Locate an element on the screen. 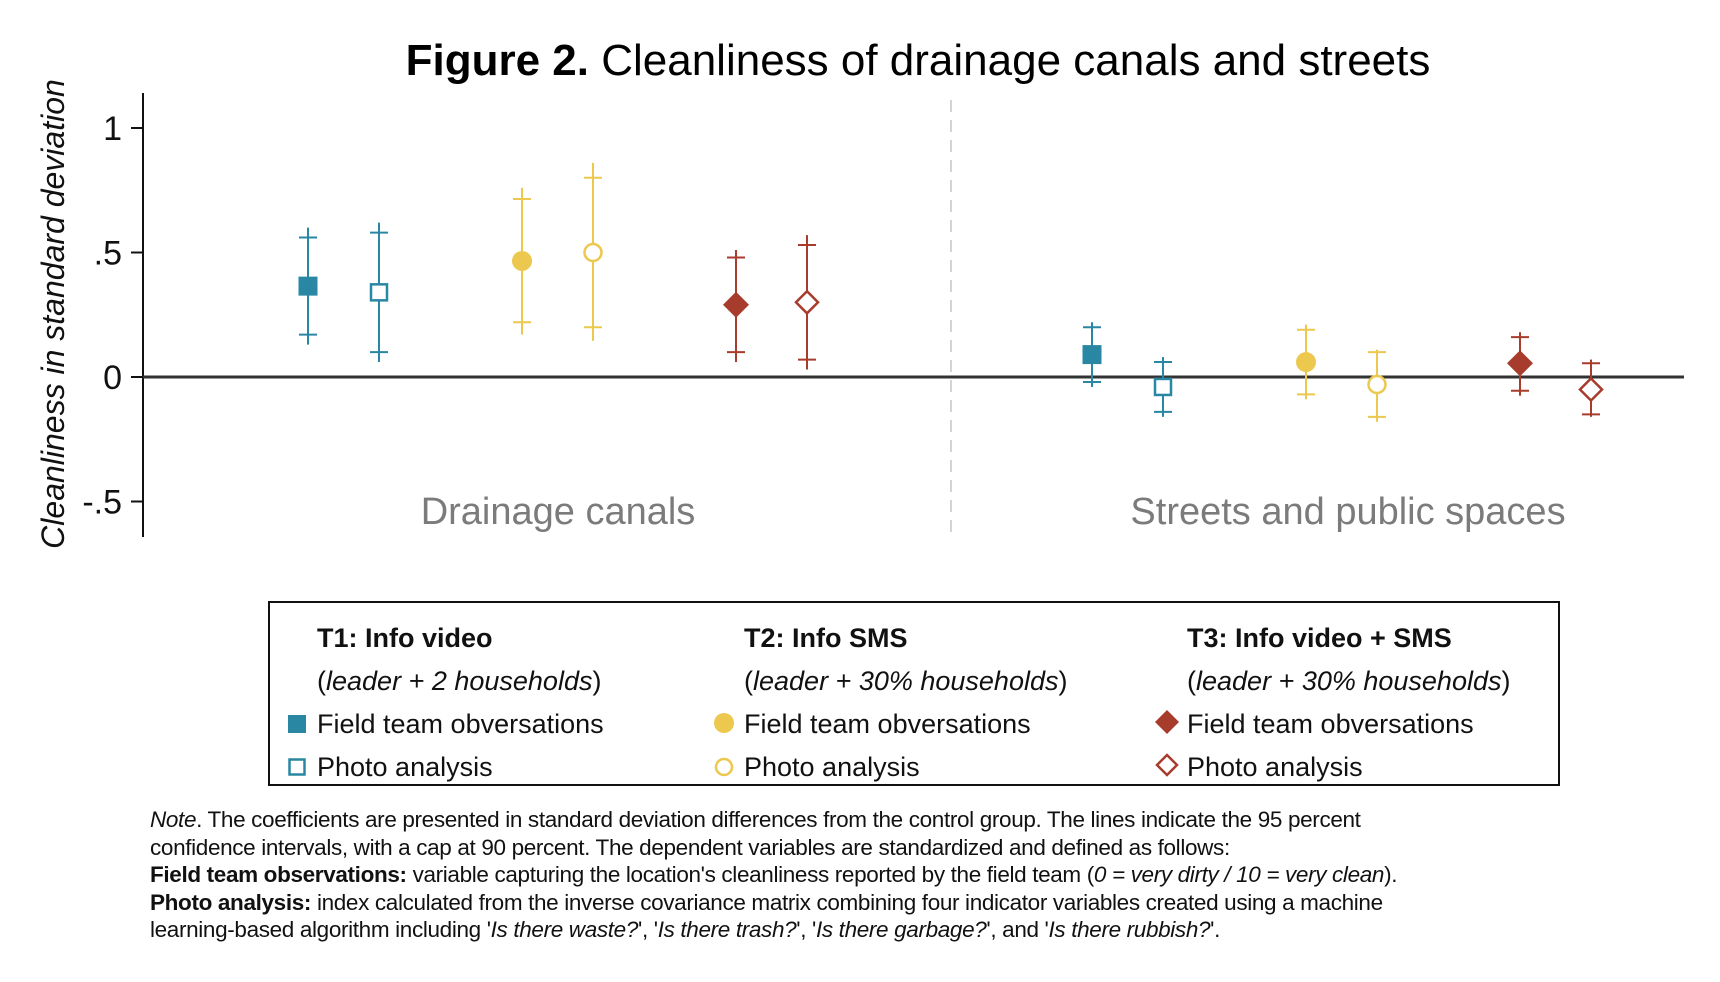  note-question: Is there rubbish? is located at coordinates (1129, 929).